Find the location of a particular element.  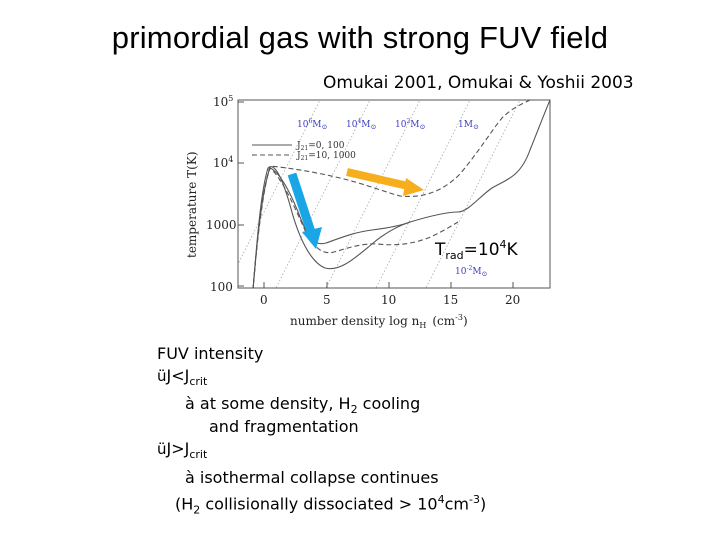

mass-label-1e2: 102M⊙ is located at coordinates (410, 124).